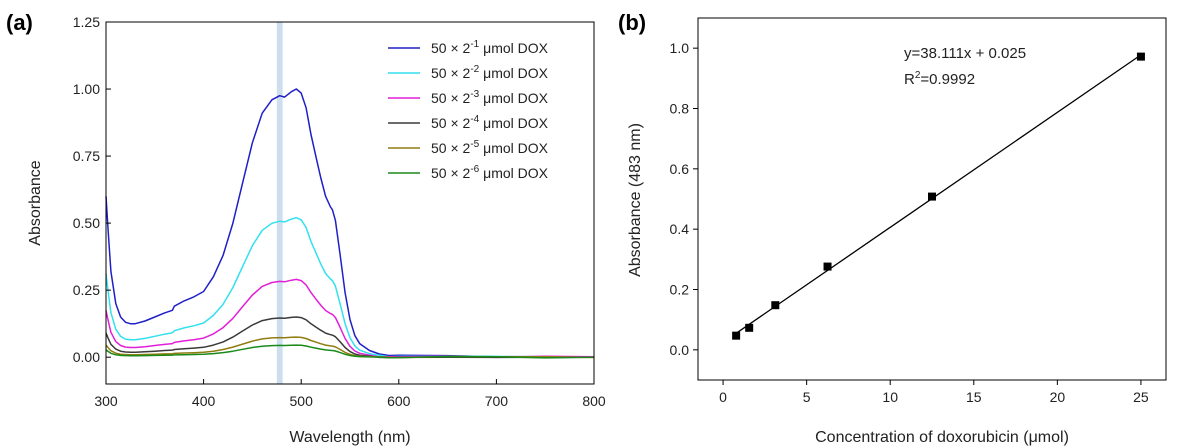  Describe the element at coordinates (890, 397) in the screenshot. I see `x-tick-label: 10` at that location.